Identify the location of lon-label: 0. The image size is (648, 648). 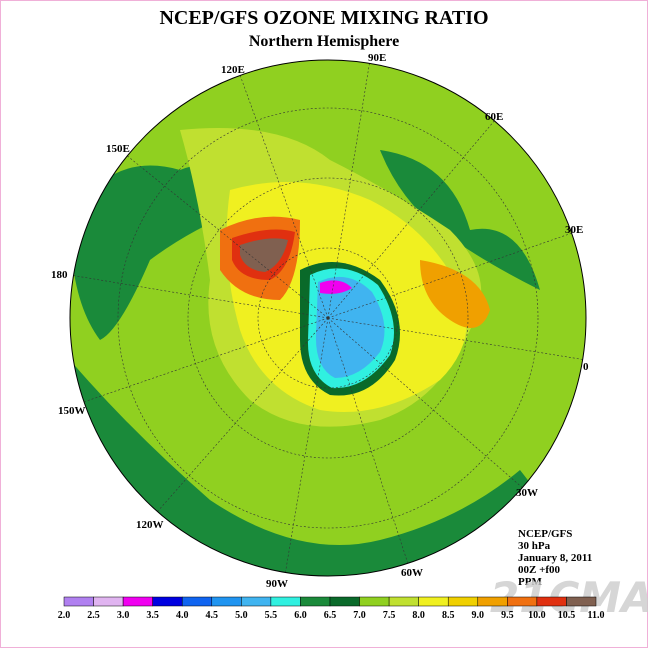
(586, 367).